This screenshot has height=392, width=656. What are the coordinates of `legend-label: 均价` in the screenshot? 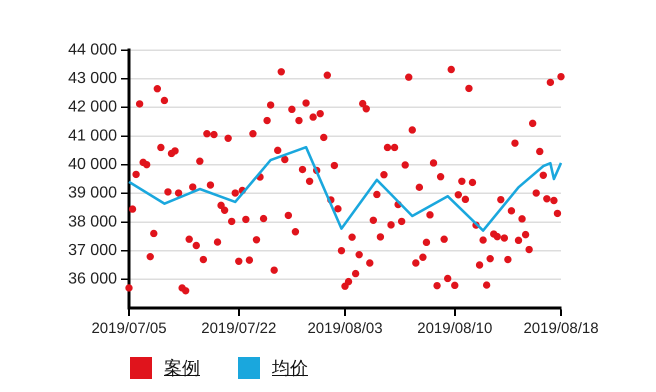 It's located at (290, 368).